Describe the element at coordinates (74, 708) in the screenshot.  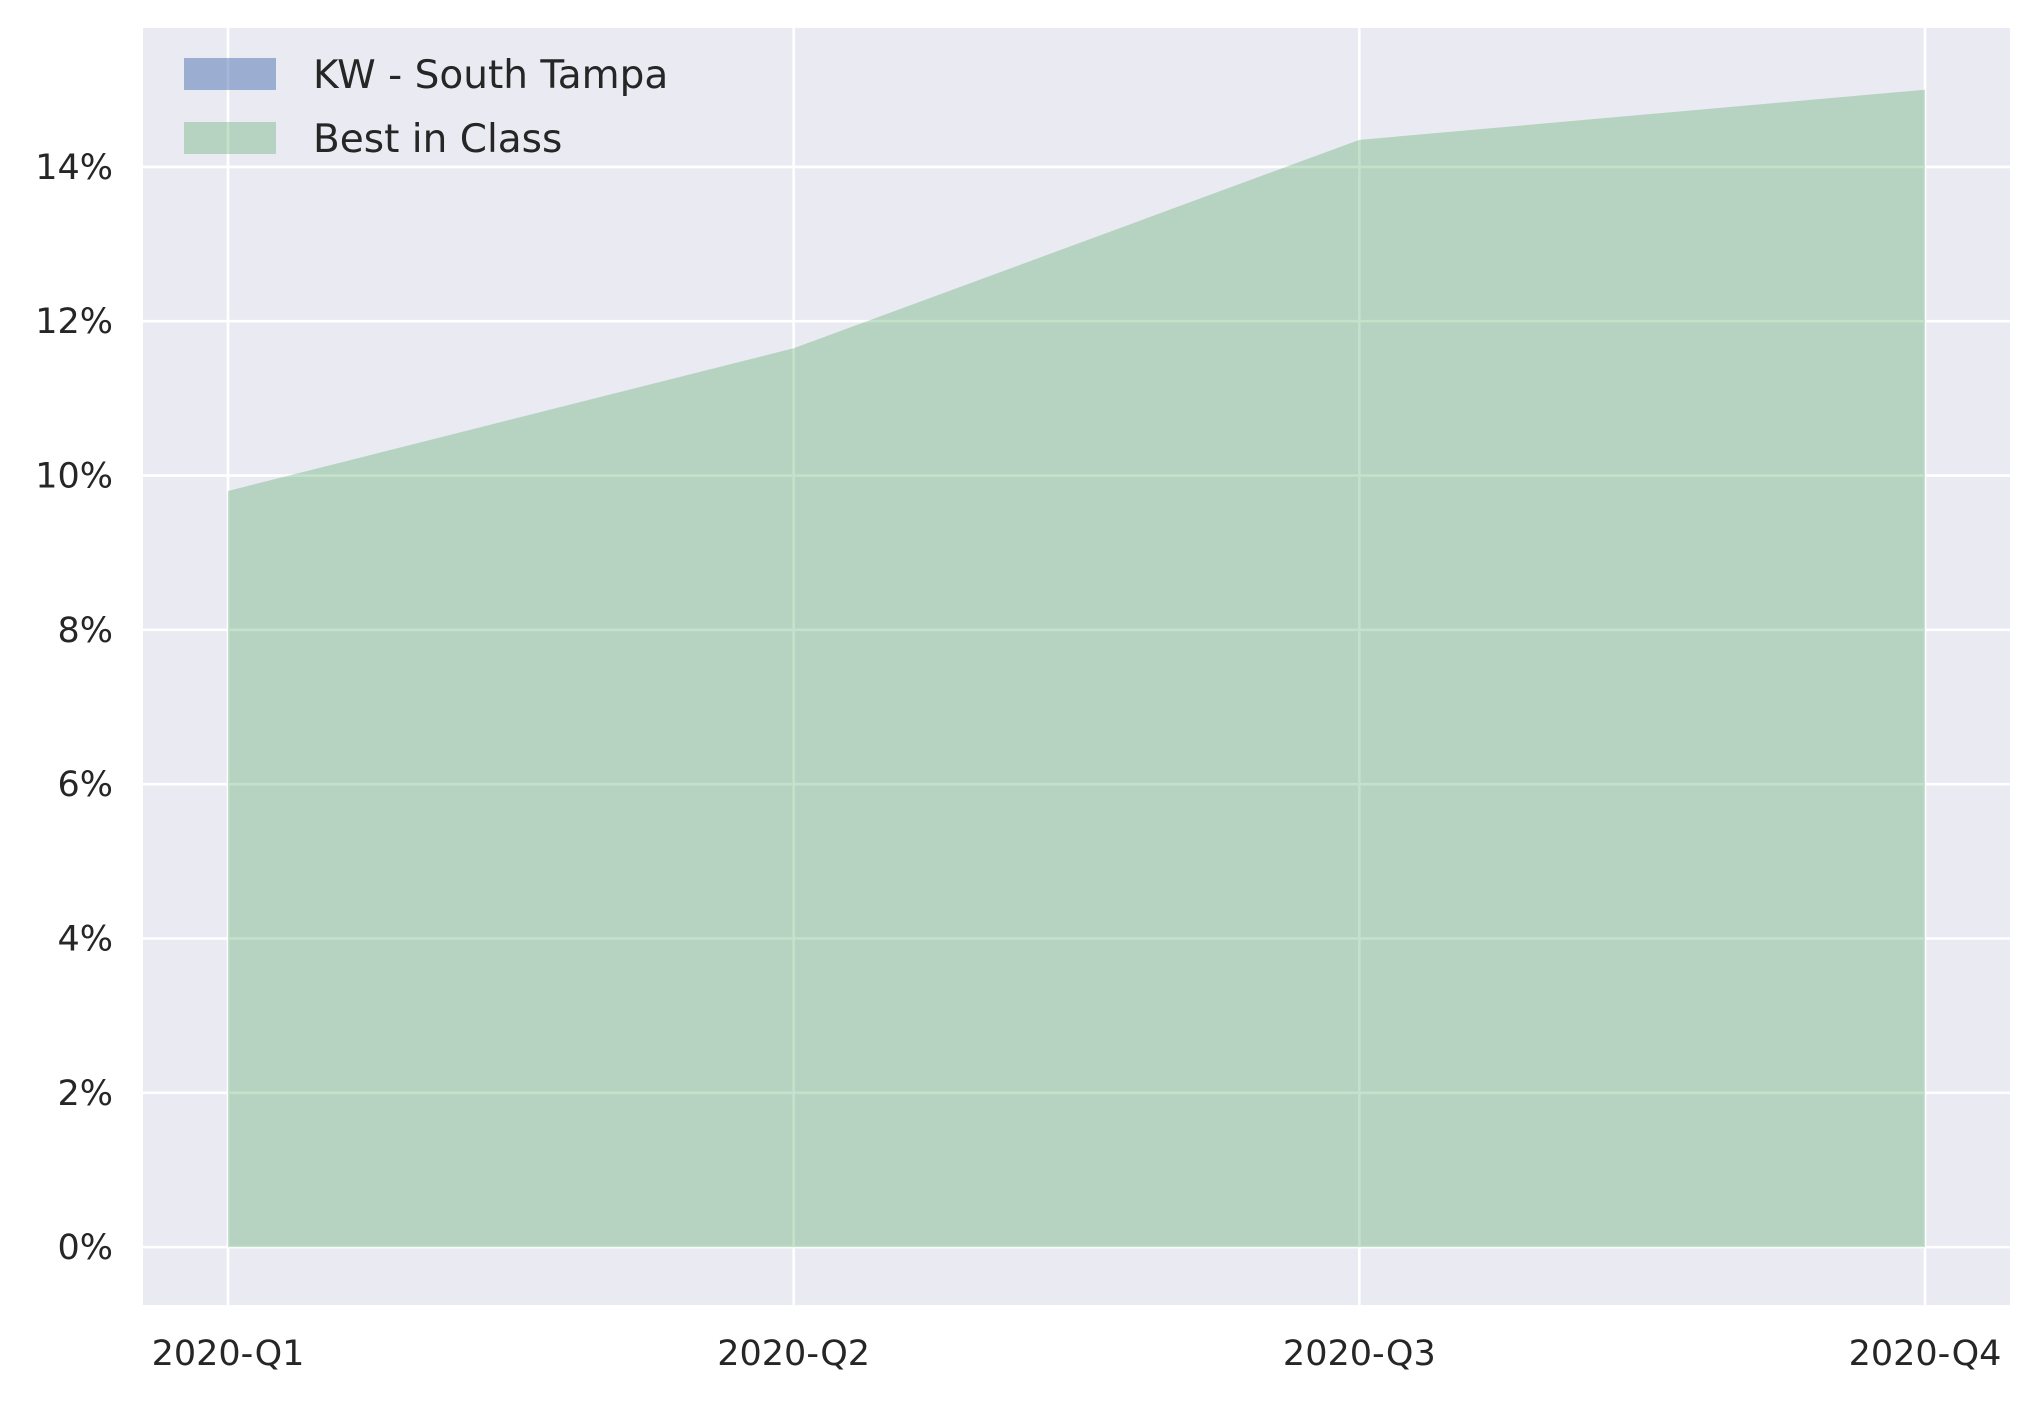
I see `y-axis-ticks: 0% 2% 4% 6% 8% 10% 12% 14%` at that location.